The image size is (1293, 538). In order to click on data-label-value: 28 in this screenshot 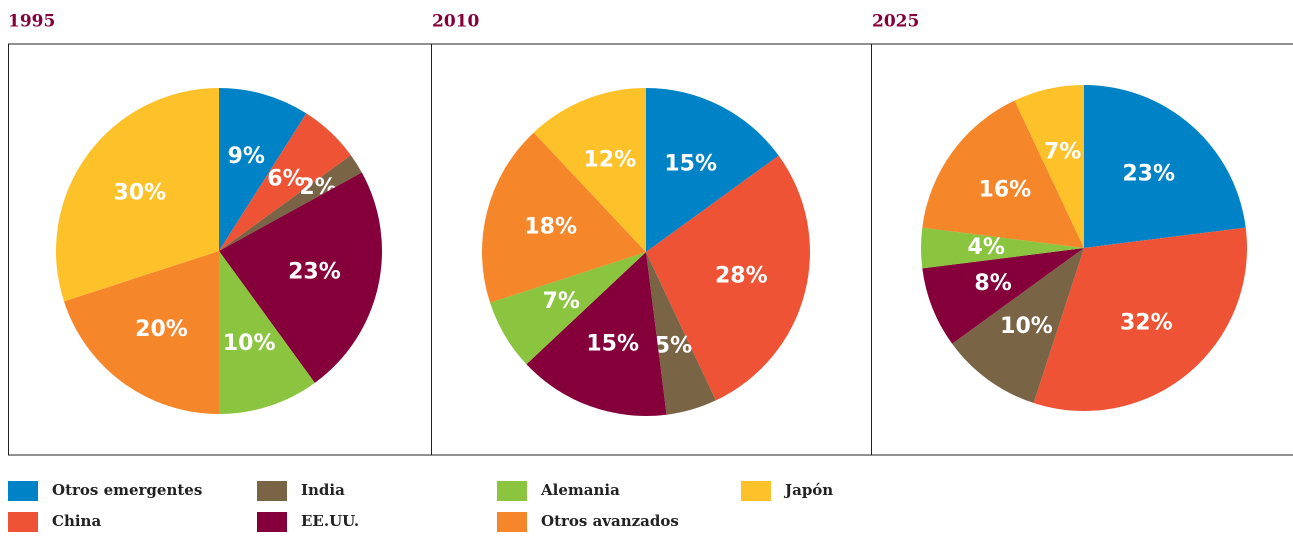, I will do `click(730, 275)`.